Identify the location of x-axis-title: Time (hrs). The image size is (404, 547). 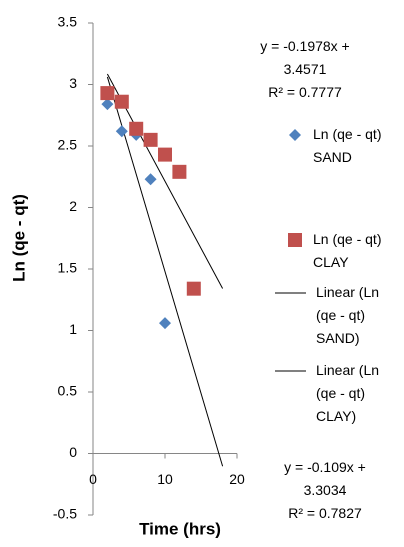
(180, 528).